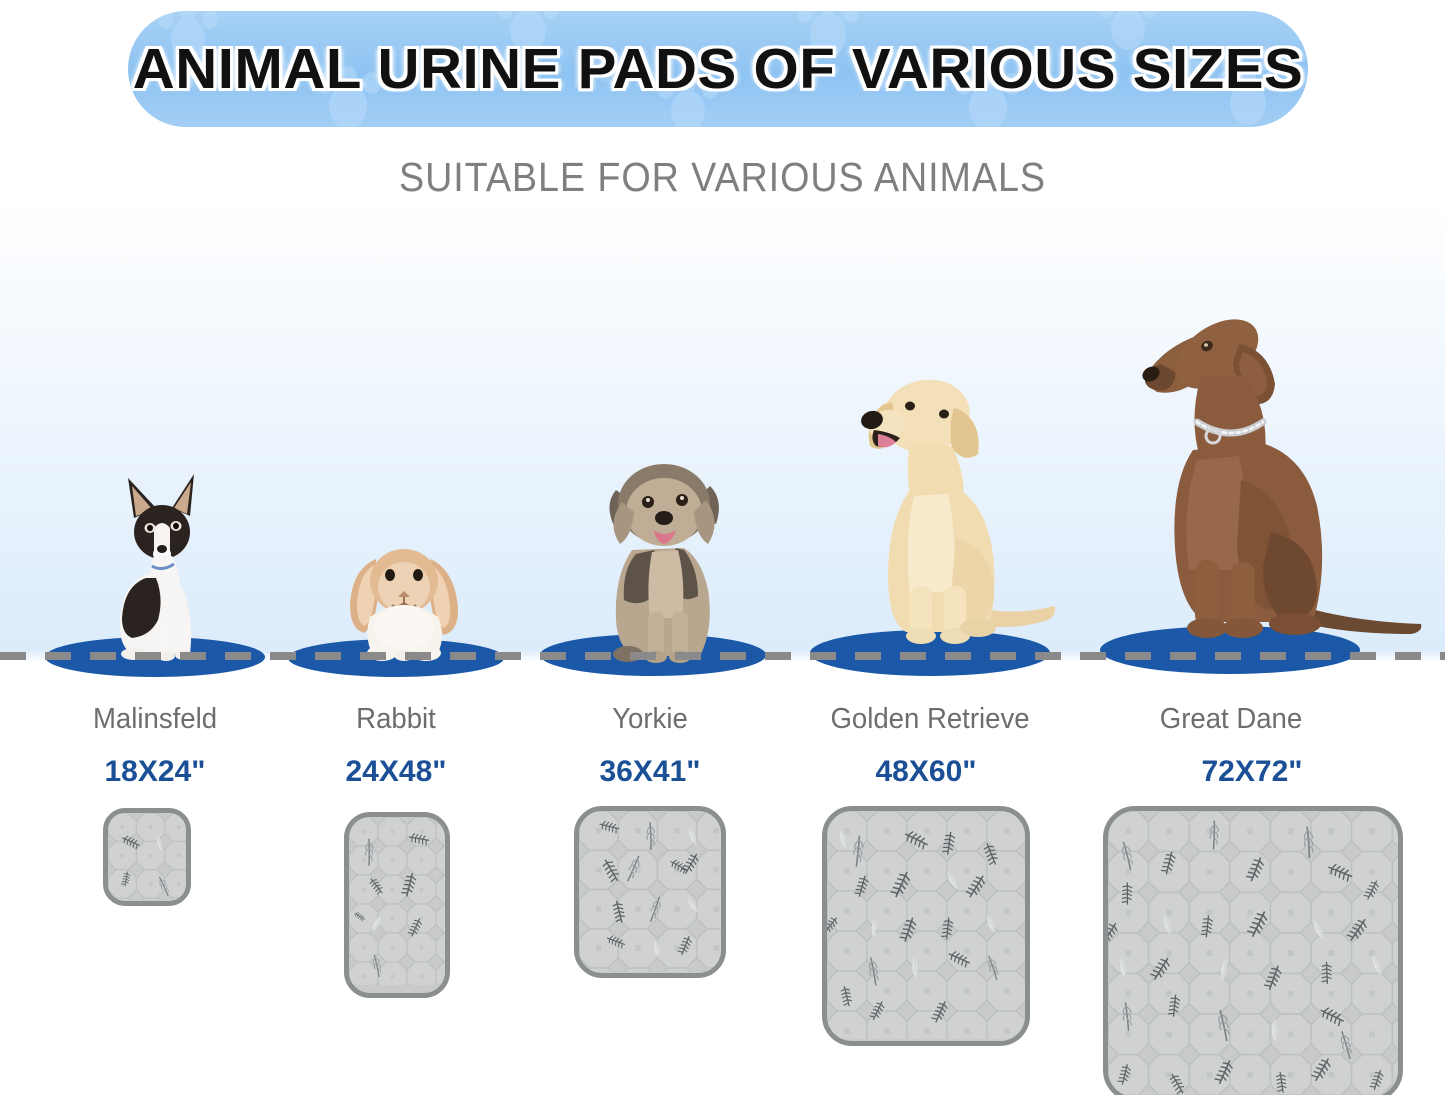  Describe the element at coordinates (396, 719) in the screenshot. I see `label-rabbit: Rabbit` at that location.